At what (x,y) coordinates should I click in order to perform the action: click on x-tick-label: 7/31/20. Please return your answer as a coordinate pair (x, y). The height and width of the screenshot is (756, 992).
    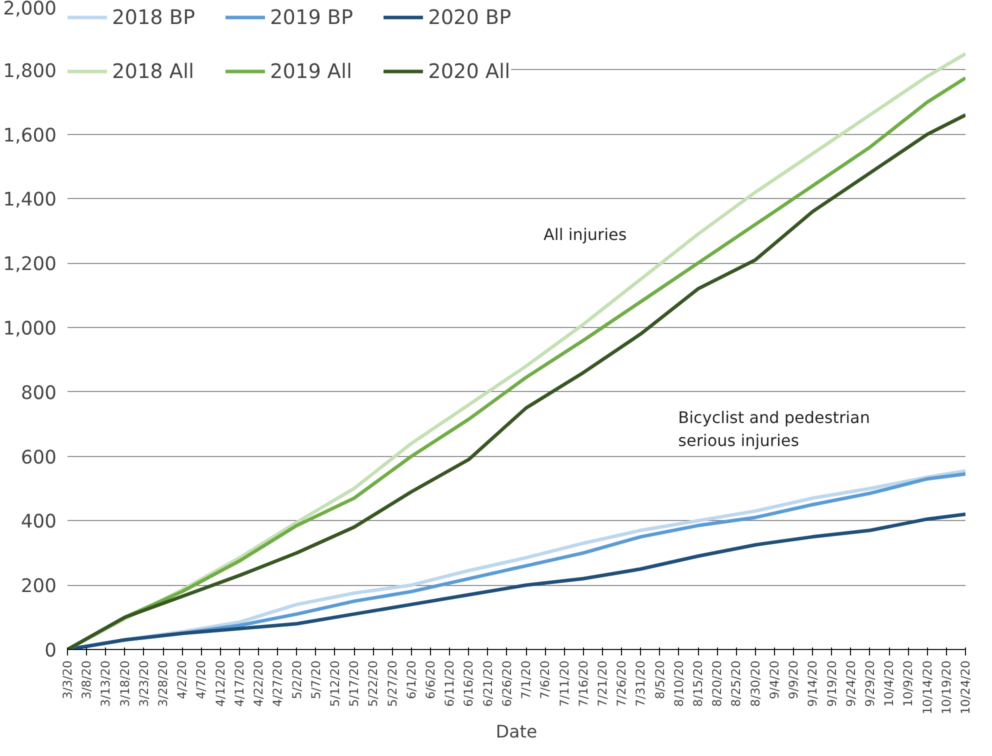
    Looking at the image, I should click on (641, 683).